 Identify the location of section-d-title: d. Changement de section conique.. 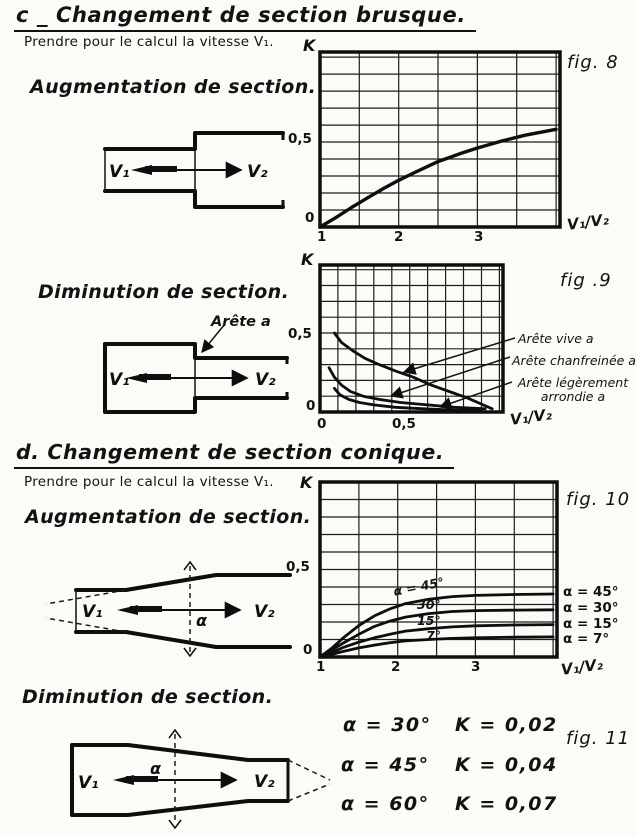
(234, 454).